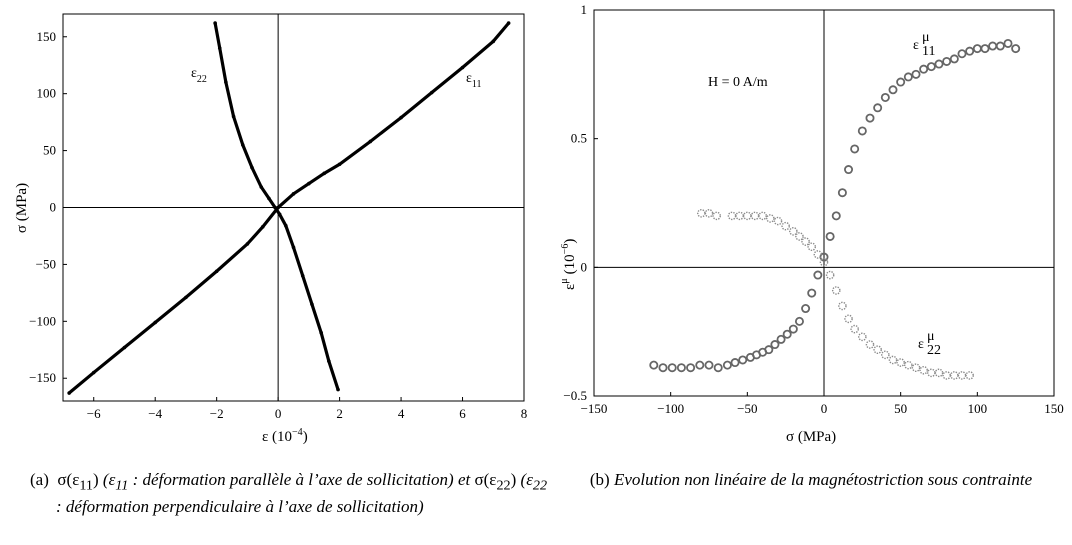  I want to click on x-tick-label: −6, so click(94, 413).